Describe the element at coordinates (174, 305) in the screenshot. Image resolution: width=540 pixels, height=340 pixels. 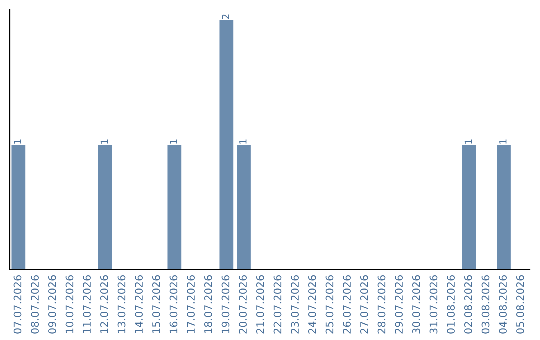
I see `x-tick-label: 16.07.2026` at that location.